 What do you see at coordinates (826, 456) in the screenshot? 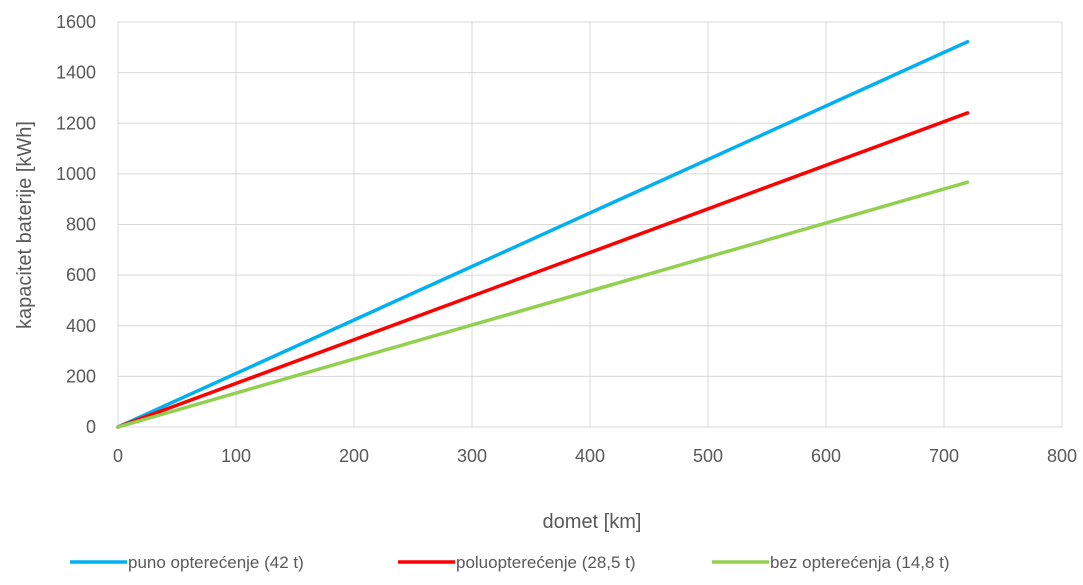
I see `x-tick-label: 600` at bounding box center [826, 456].